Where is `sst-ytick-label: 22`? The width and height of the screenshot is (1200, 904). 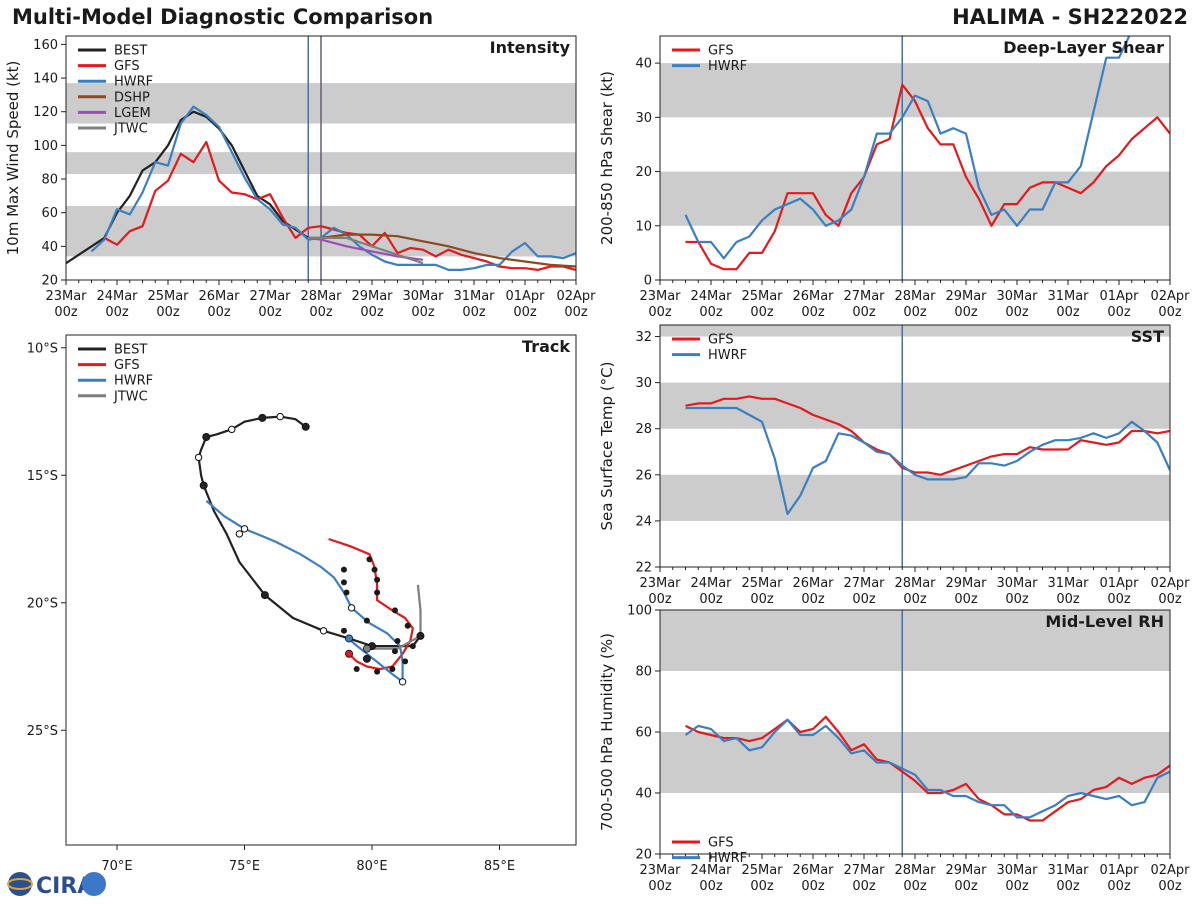 sst-ytick-label: 22 is located at coordinates (643, 568).